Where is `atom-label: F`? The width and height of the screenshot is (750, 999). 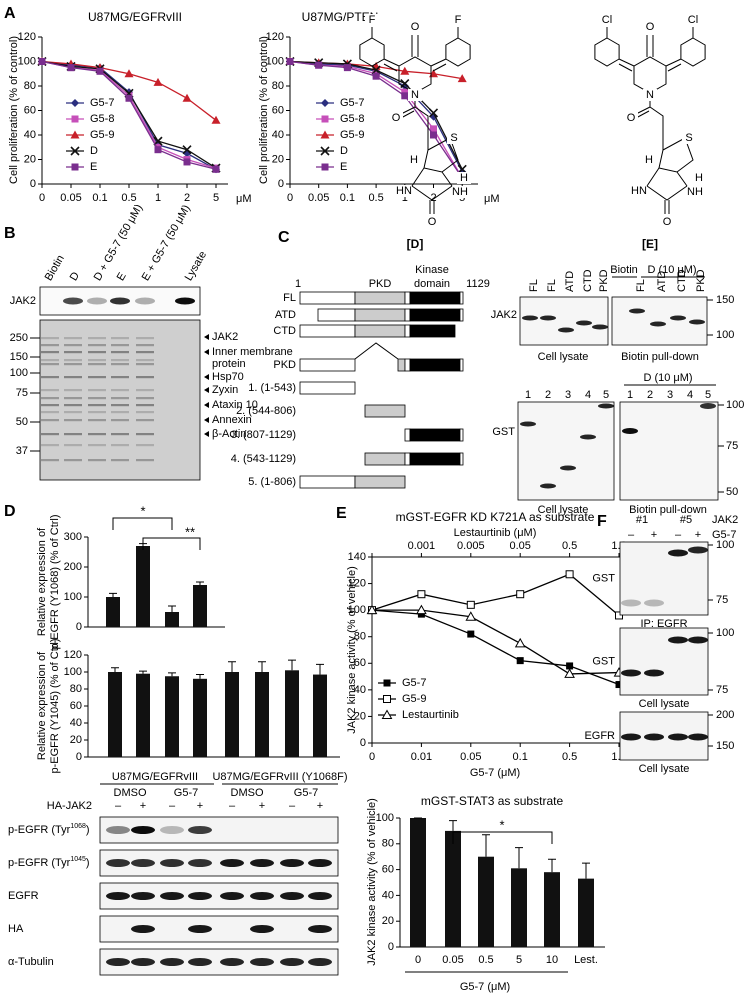
atom-label: F is located at coordinates (372, 20).